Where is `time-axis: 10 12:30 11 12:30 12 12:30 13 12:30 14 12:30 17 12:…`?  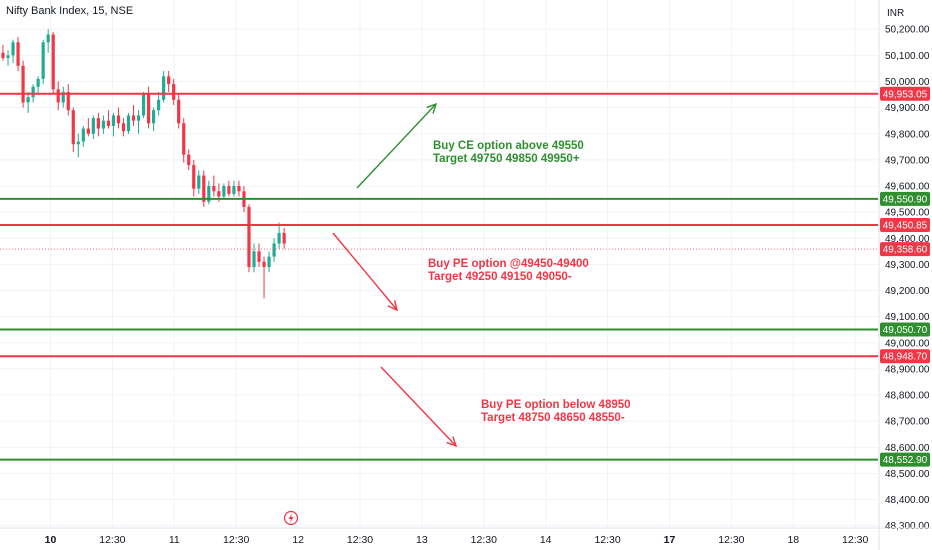
time-axis: 10 12:30 11 12:30 12 12:30 13 12:30 14 12:30 17 12:… is located at coordinates (466, 536).